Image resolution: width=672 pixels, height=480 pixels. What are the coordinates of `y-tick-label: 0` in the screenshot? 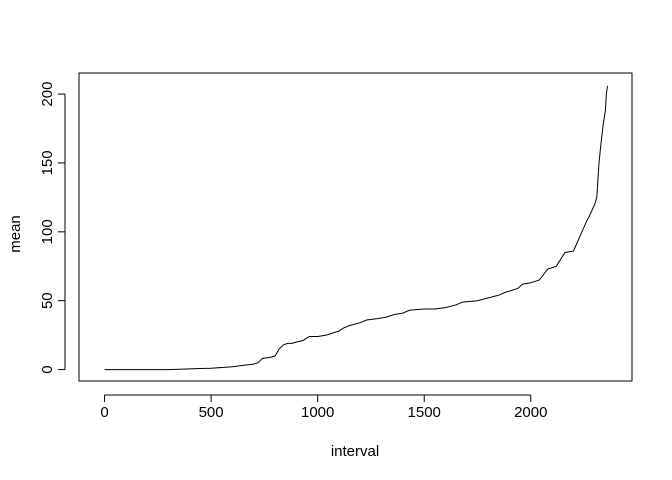 It's located at (47, 369).